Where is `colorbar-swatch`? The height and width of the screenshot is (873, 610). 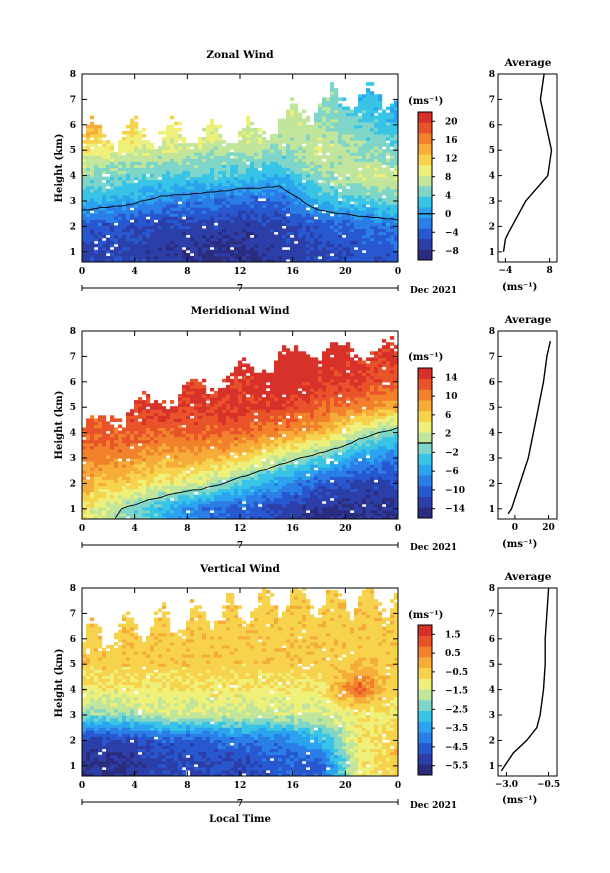 colorbar-swatch is located at coordinates (425, 202).